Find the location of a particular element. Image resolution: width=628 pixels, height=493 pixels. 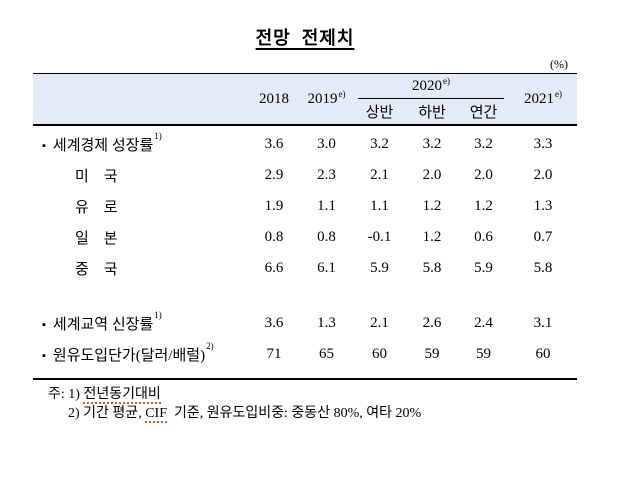

cell-value: 6.1 is located at coordinates (326, 268).